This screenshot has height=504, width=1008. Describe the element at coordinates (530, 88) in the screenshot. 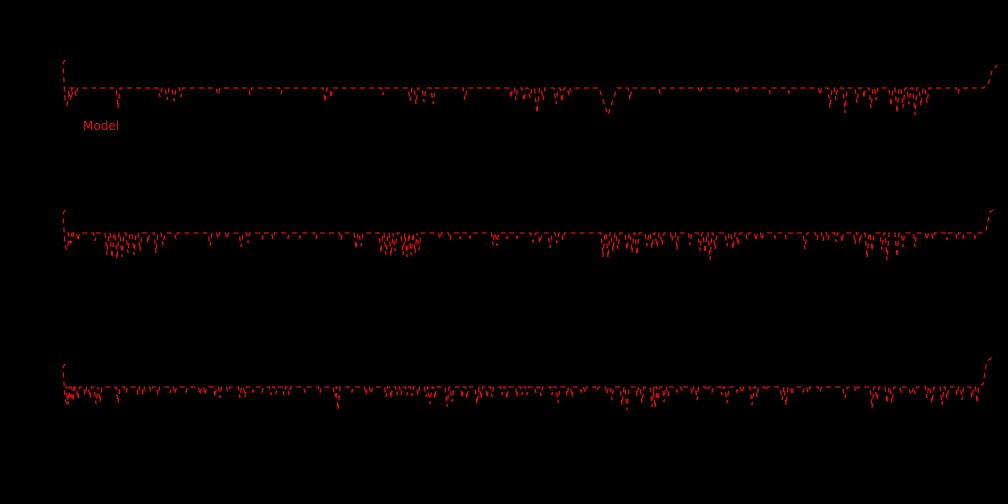

I see `model-spectrum-order-top` at that location.